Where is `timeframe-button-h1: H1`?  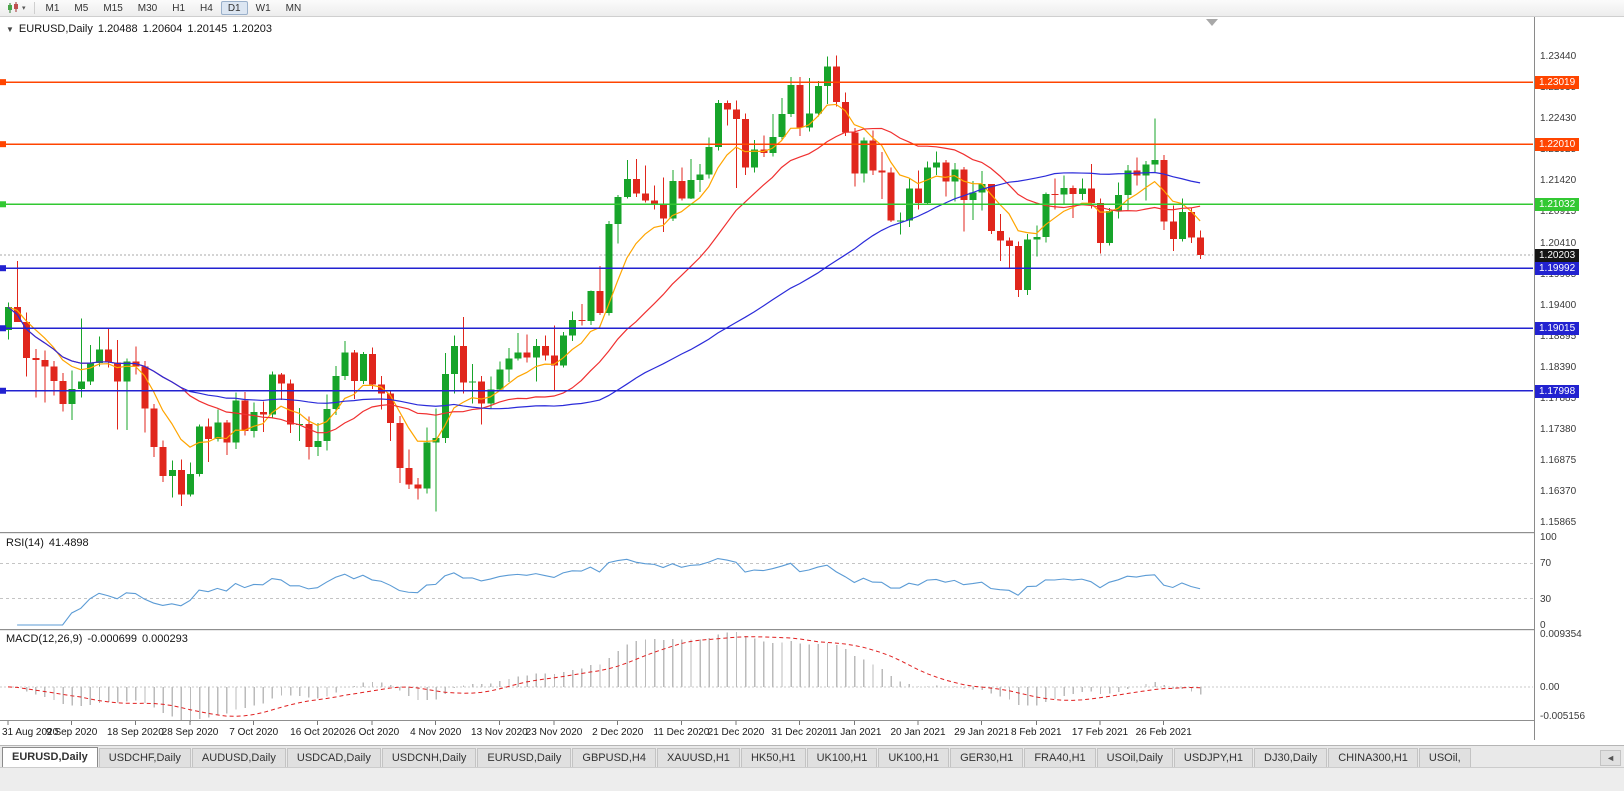
timeframe-button-h1: H1 is located at coordinates (179, 8).